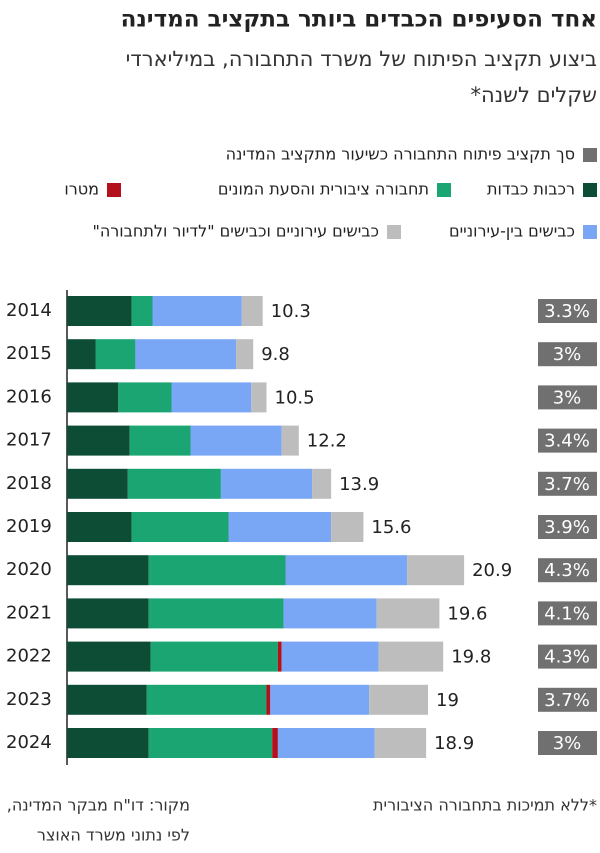 The image size is (600, 853). I want to click on legend-label: רכבות כבדות, so click(531, 189).